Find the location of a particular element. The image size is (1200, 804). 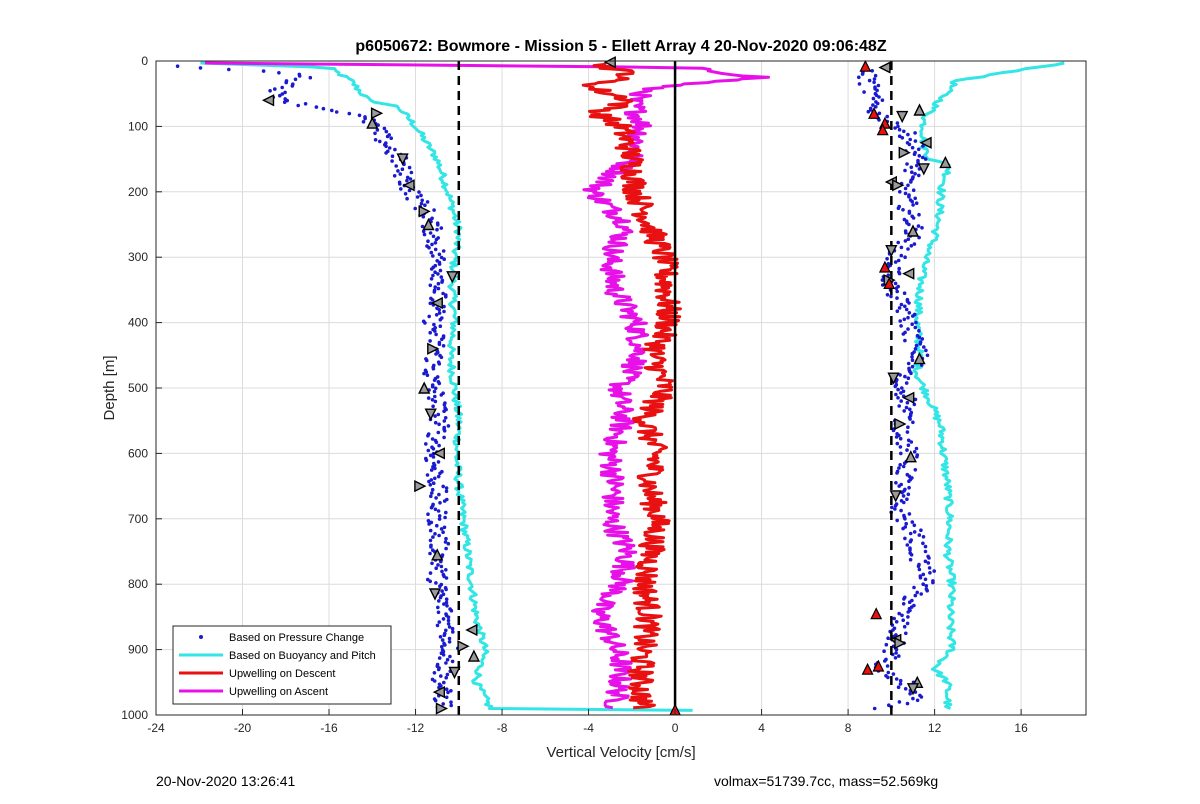

x-tick-label: 4 is located at coordinates (761, 728).